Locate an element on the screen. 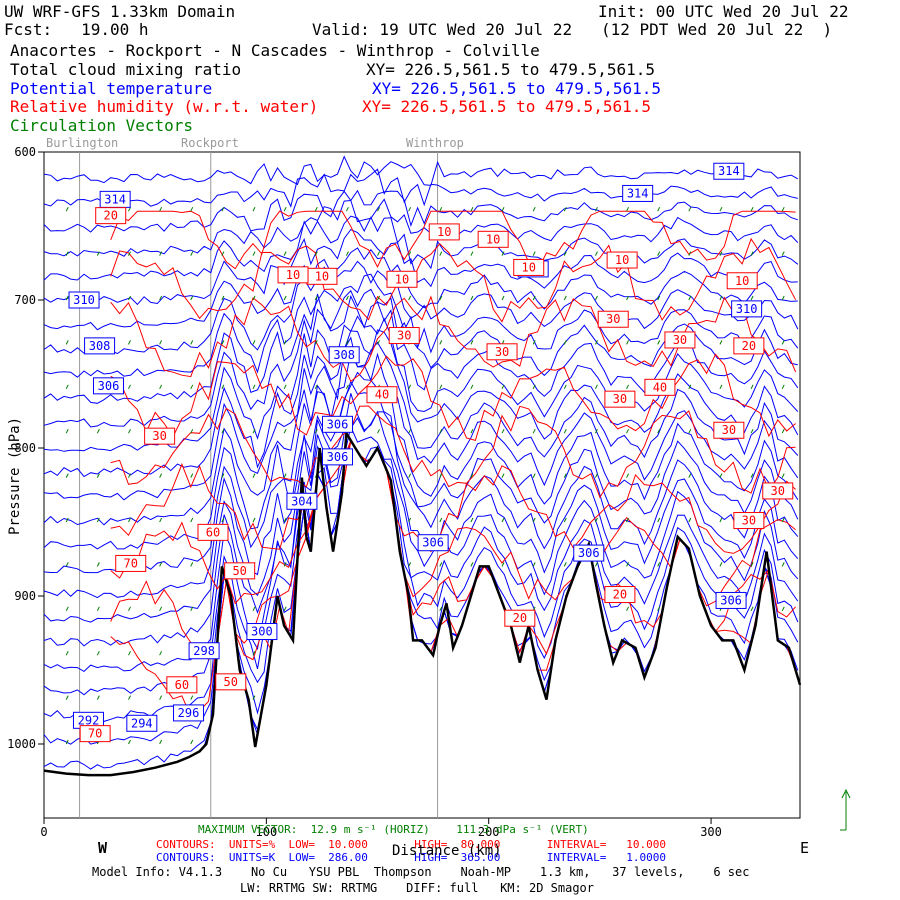 The width and height of the screenshot is (900, 900). theta-label: 296 is located at coordinates (189, 713).